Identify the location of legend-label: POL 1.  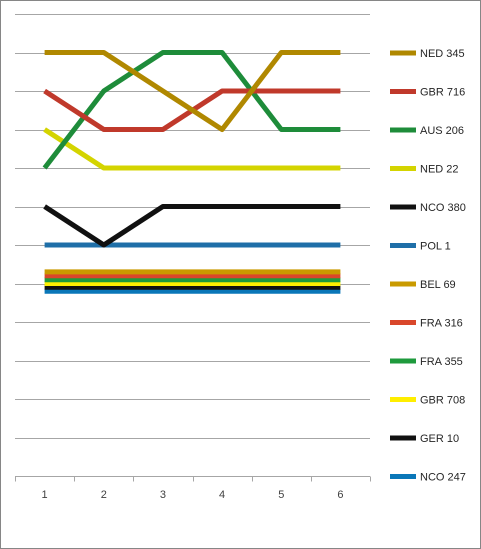
(435, 247).